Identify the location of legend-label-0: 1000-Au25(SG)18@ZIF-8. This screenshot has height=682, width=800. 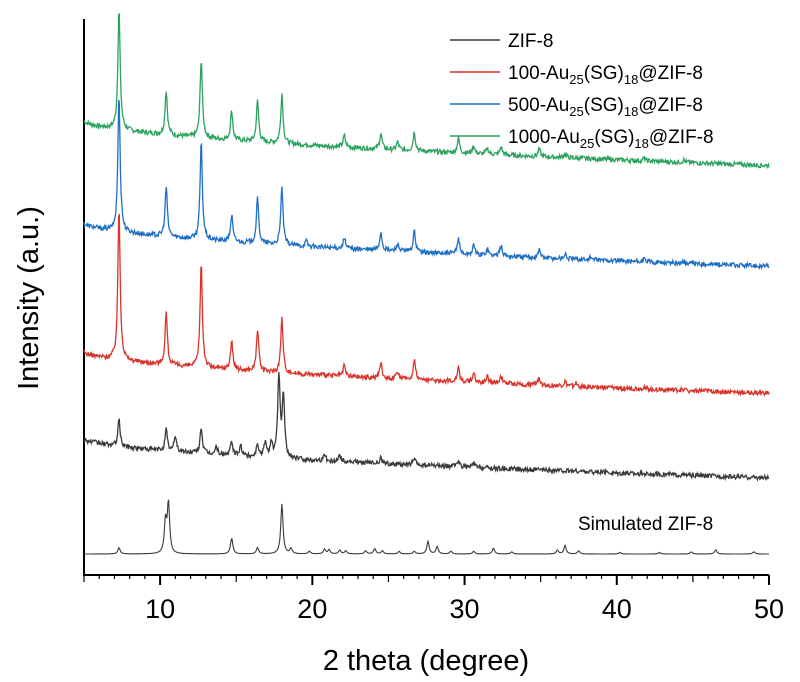
(611, 139).